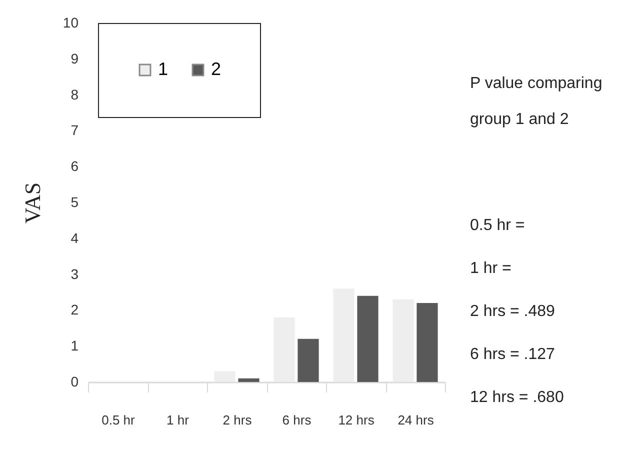  I want to click on y-tick-label: 8, so click(74, 94).